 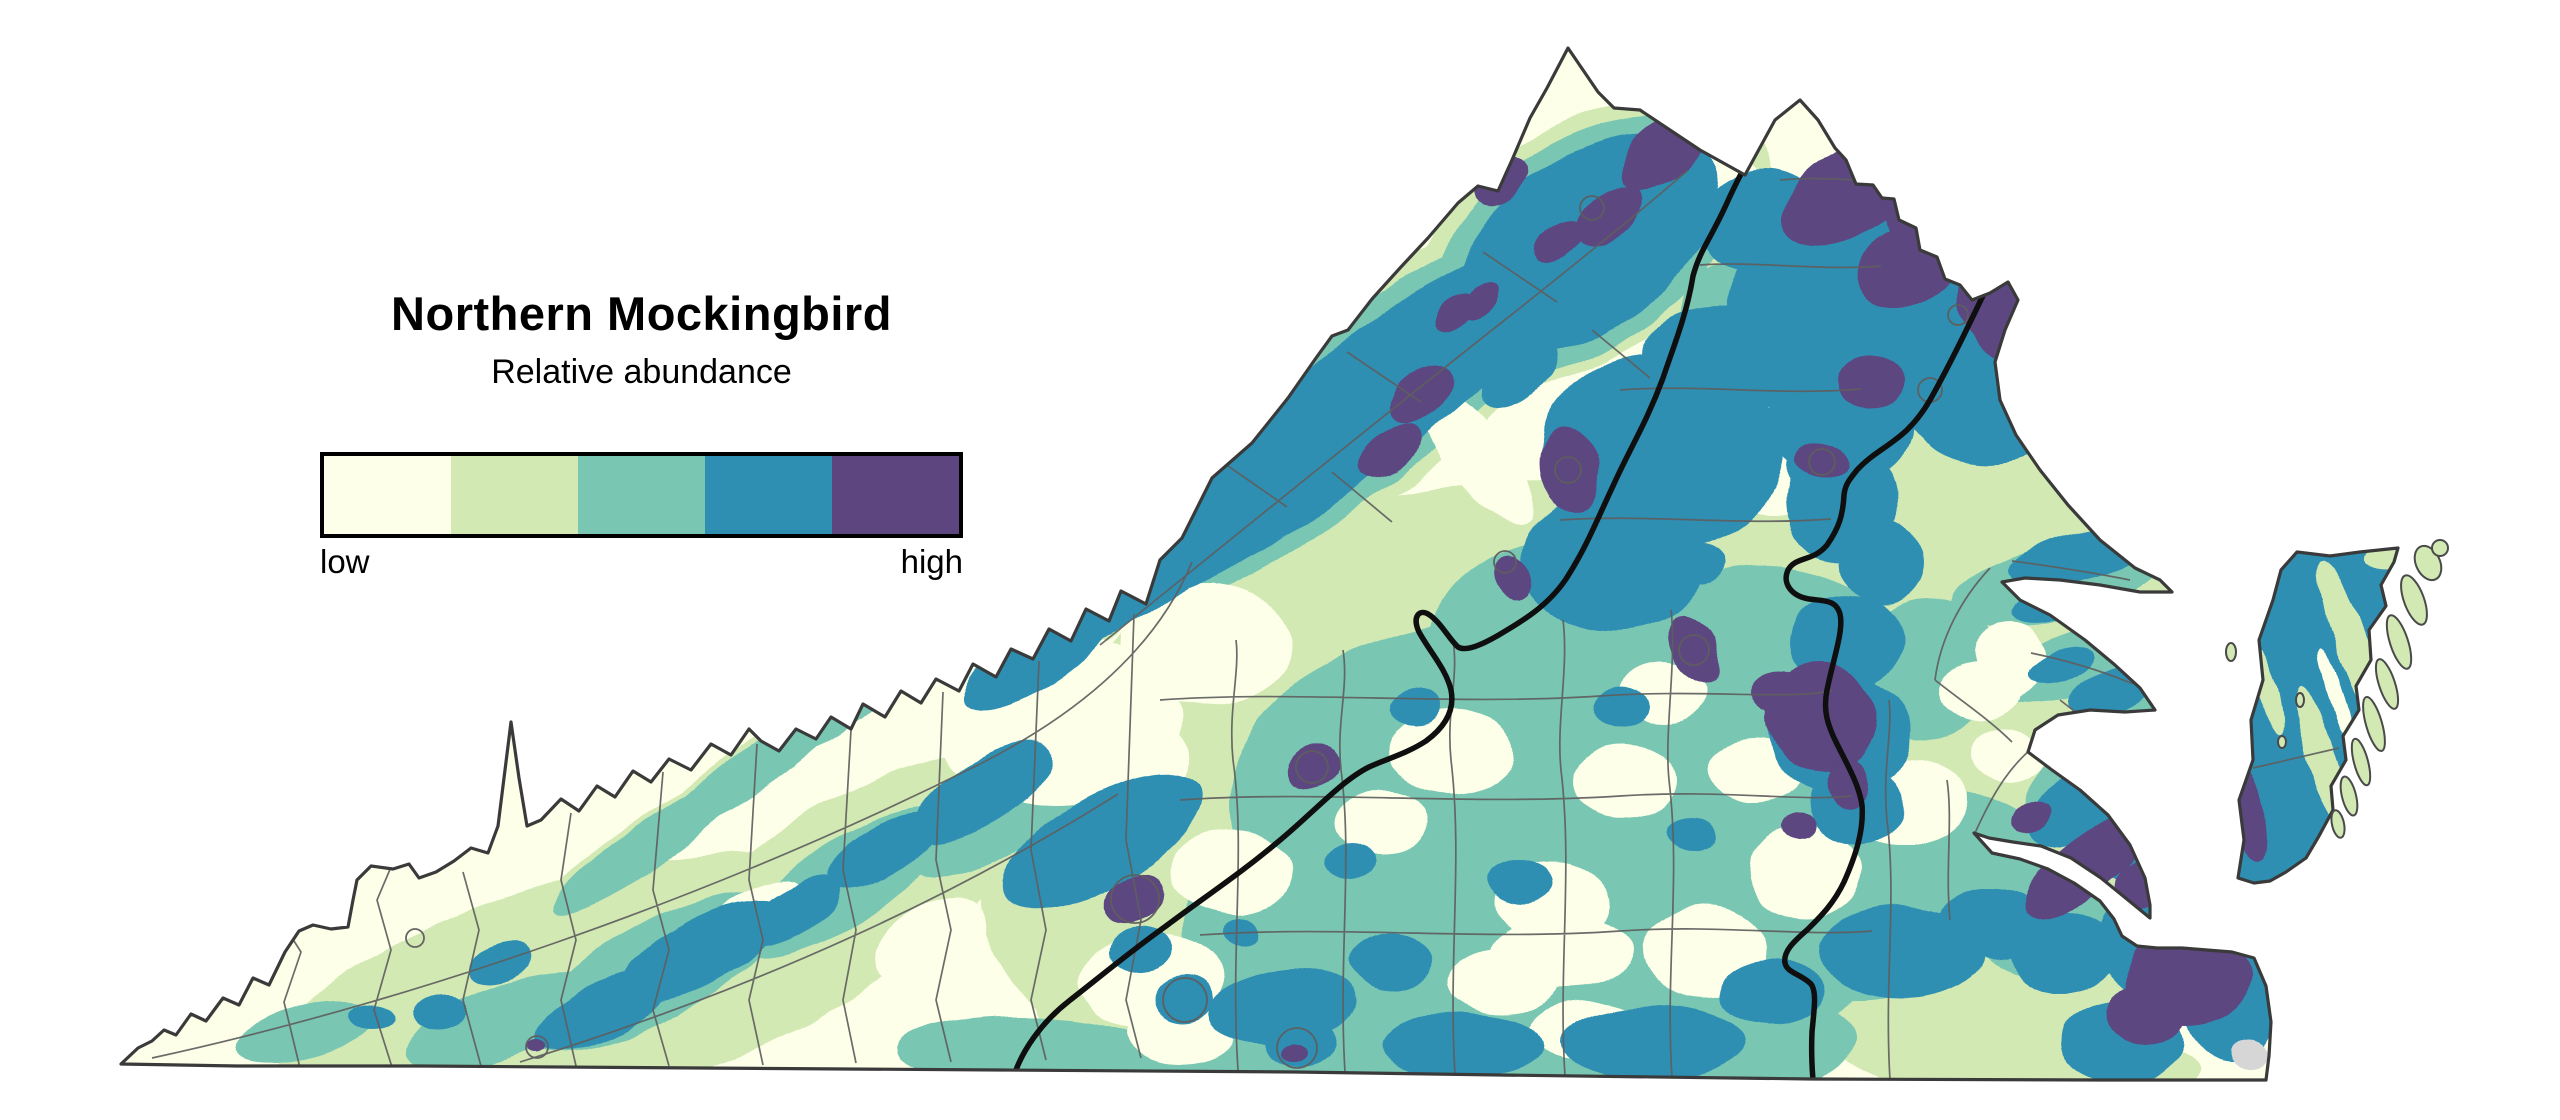 I want to click on eastern-shore, so click(x=2318, y=715).